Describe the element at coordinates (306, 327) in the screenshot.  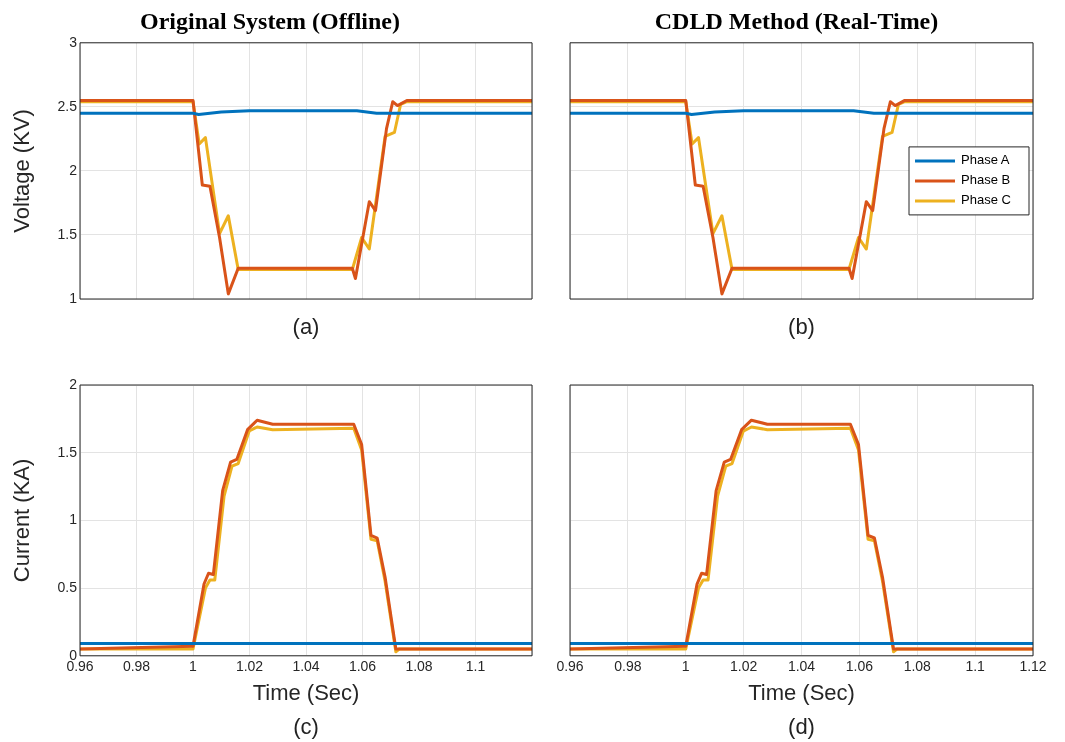
I see `text: (a)` at that location.